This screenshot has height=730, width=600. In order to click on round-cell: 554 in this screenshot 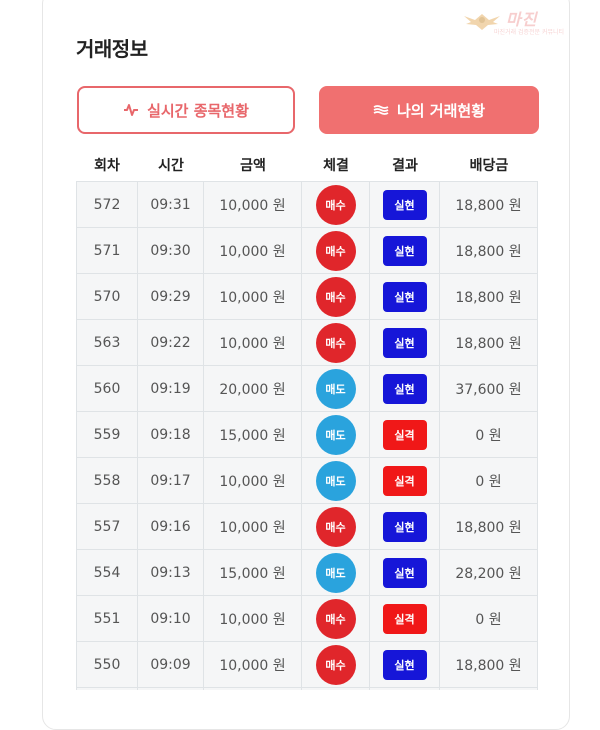, I will do `click(107, 572)`.